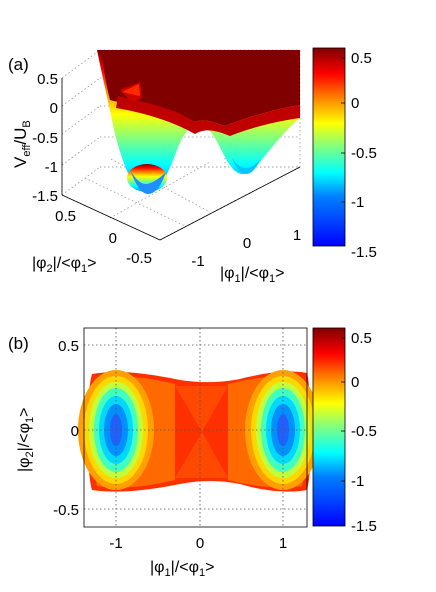 The image size is (436, 592). I want to click on panel-a-ylabel: |φ2|/<φ1>, so click(64, 265).